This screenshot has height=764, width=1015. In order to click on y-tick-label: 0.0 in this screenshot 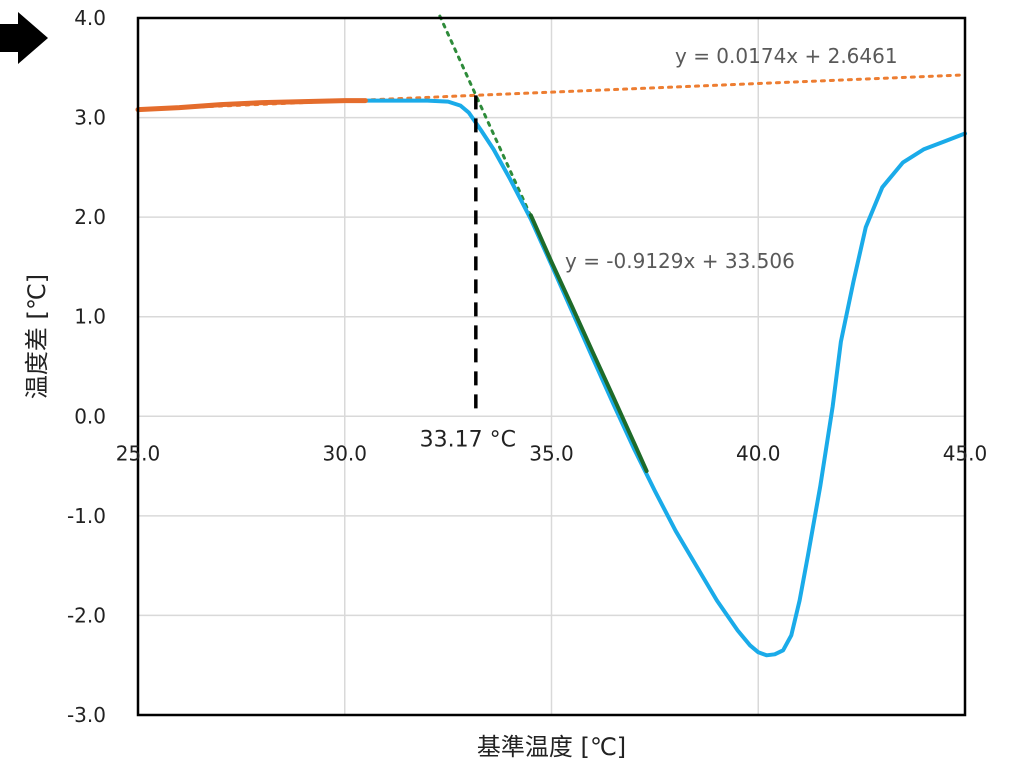, I will do `click(90, 416)`.